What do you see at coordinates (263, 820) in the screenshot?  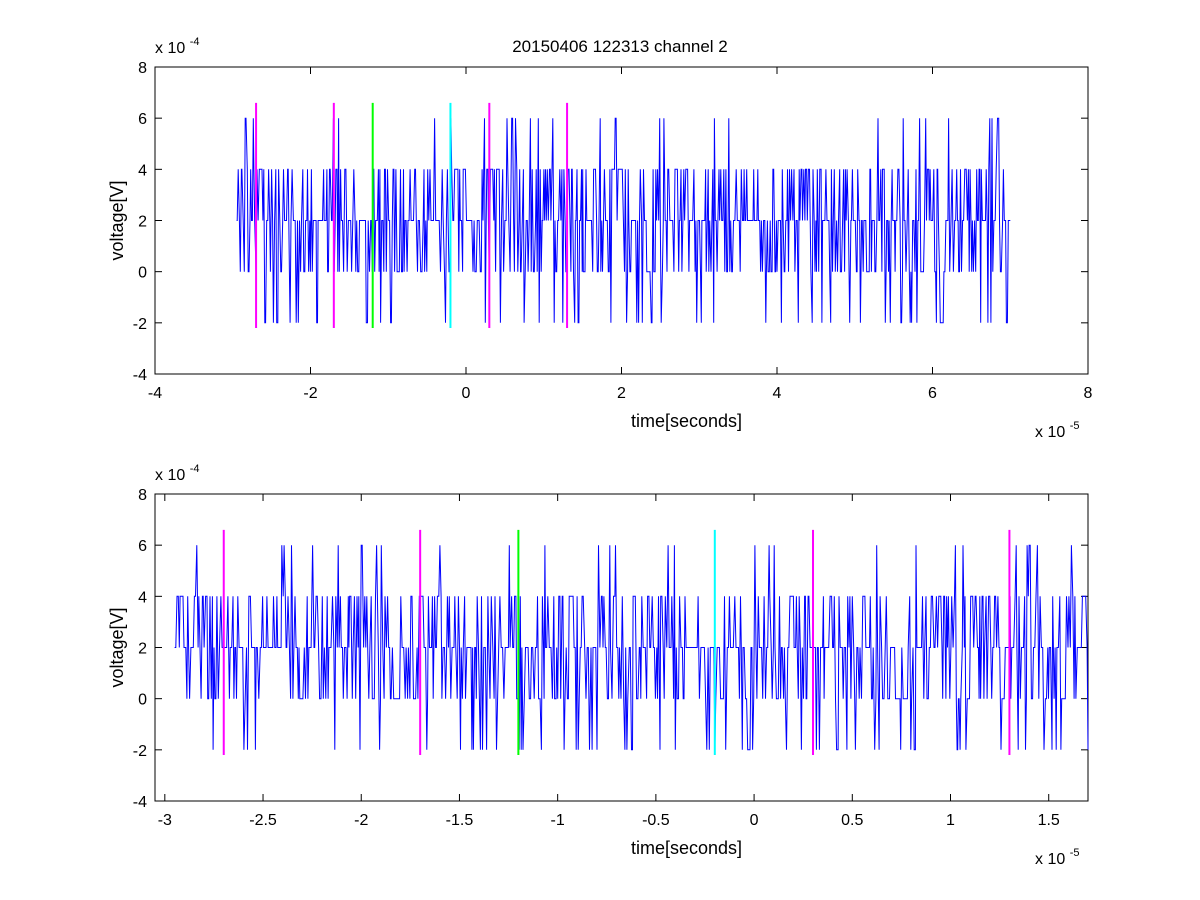 I see `x-tick-label: -2.5` at bounding box center [263, 820].